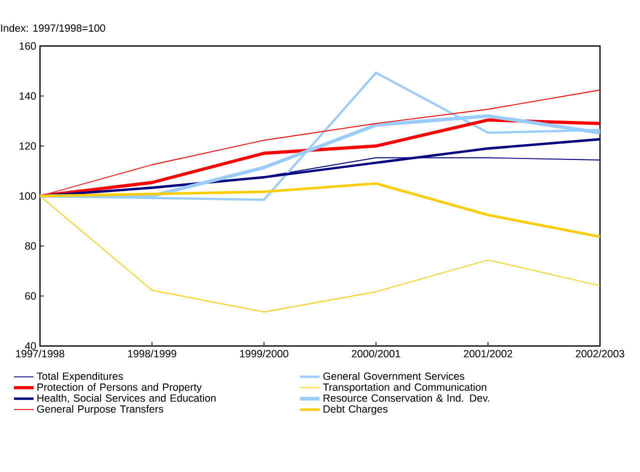  Describe the element at coordinates (600, 354) in the screenshot. I see `x-tick-label: 2002/2003` at that location.